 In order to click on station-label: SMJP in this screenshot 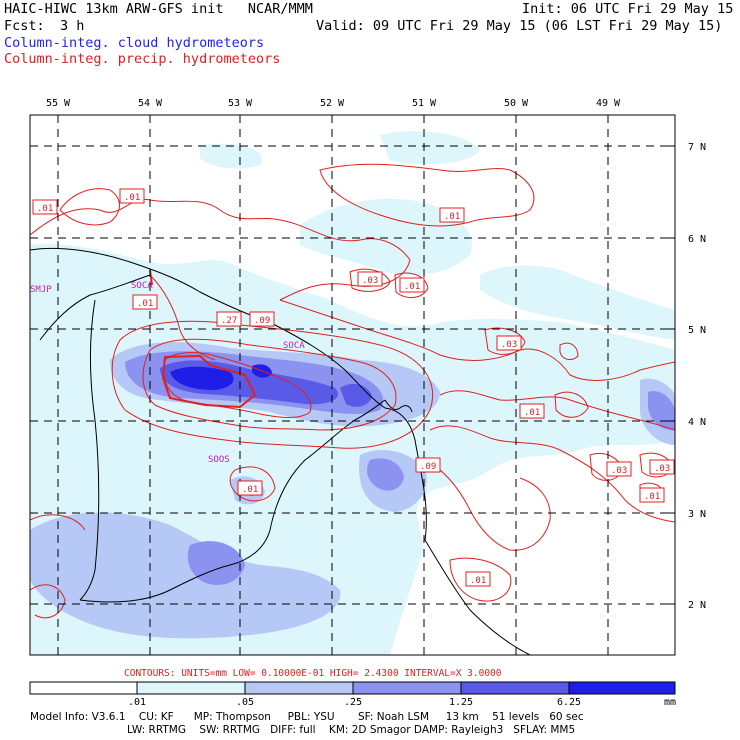, I will do `click(41, 290)`.